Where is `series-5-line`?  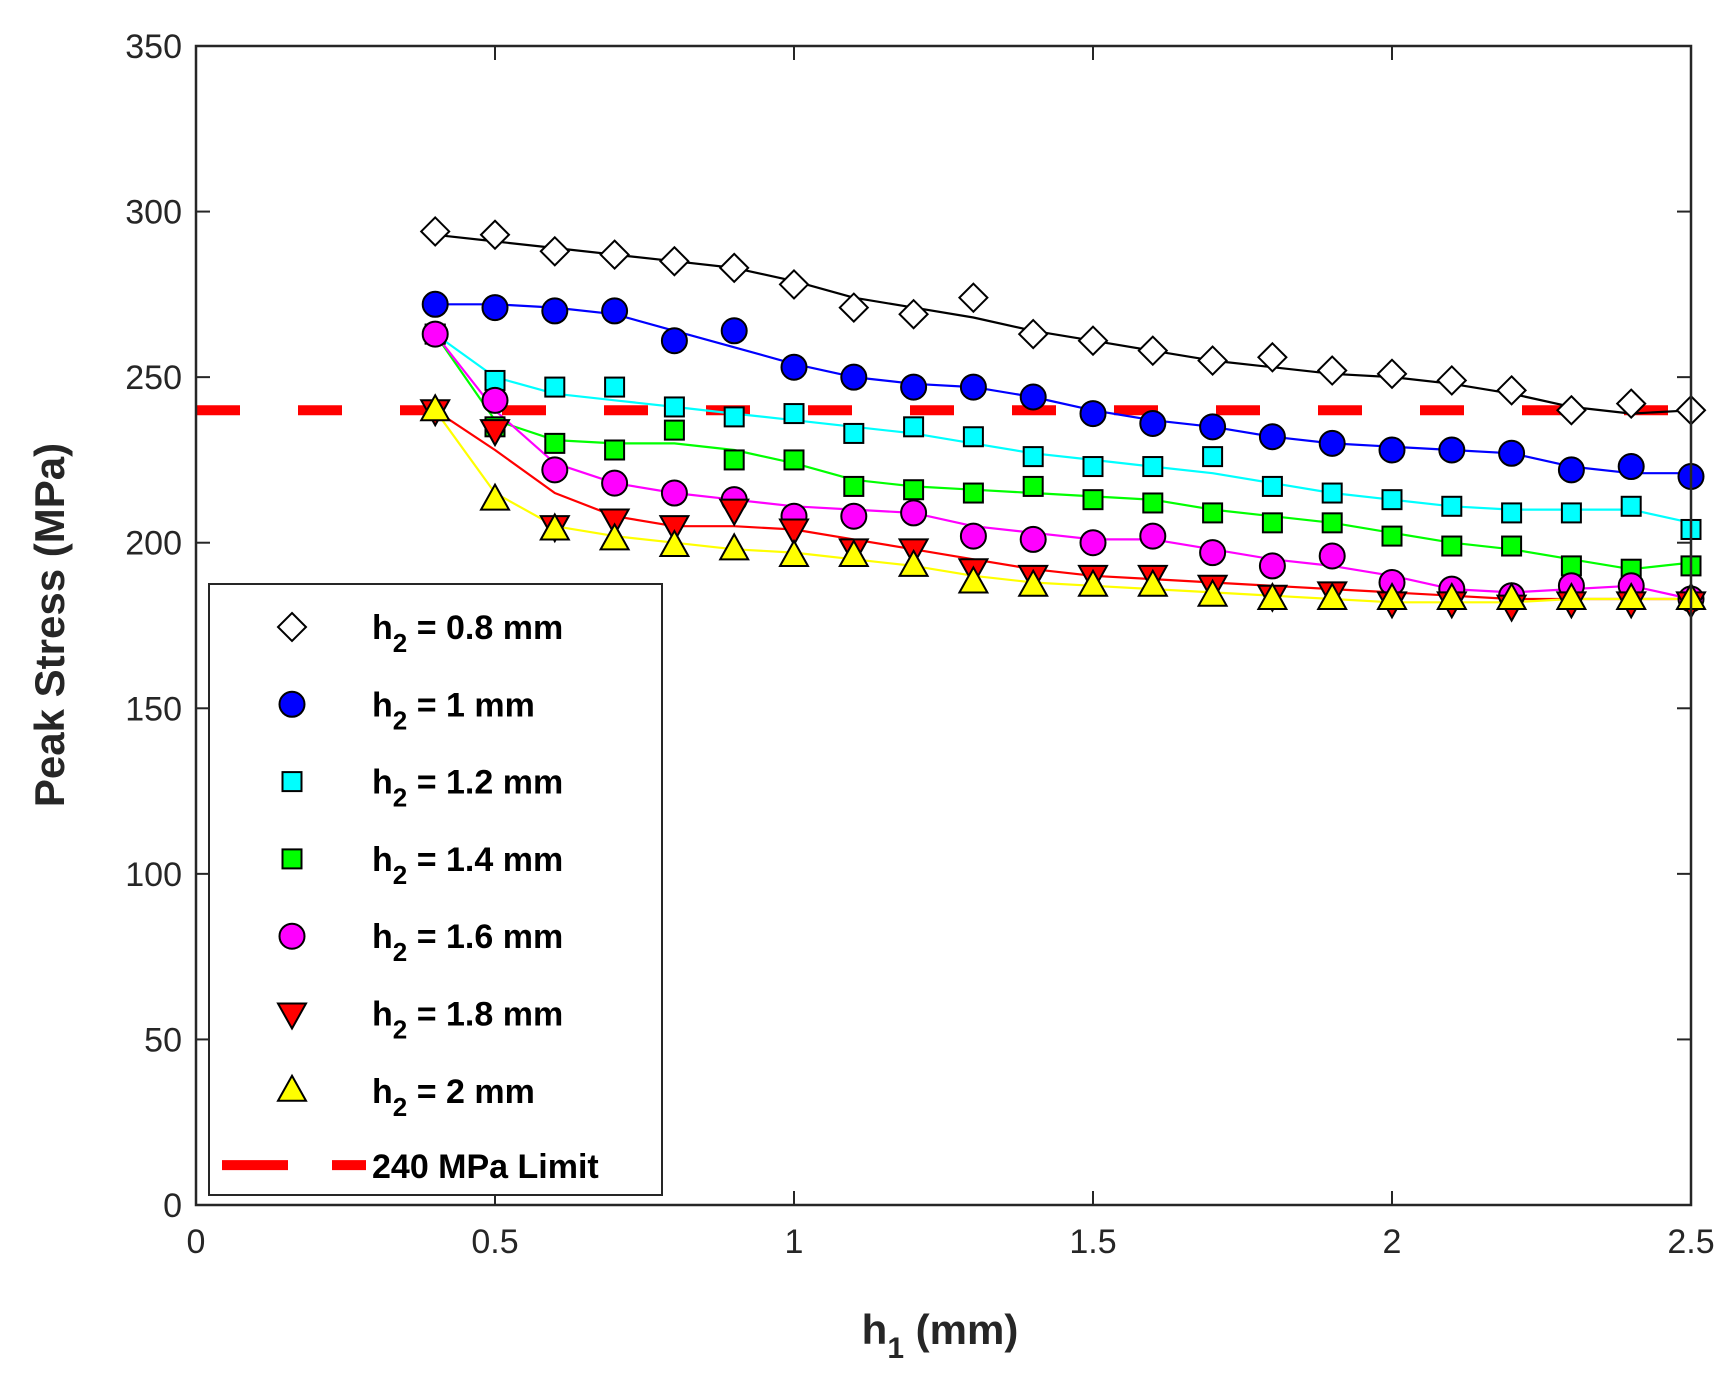 series-5-line is located at coordinates (1062, 505).